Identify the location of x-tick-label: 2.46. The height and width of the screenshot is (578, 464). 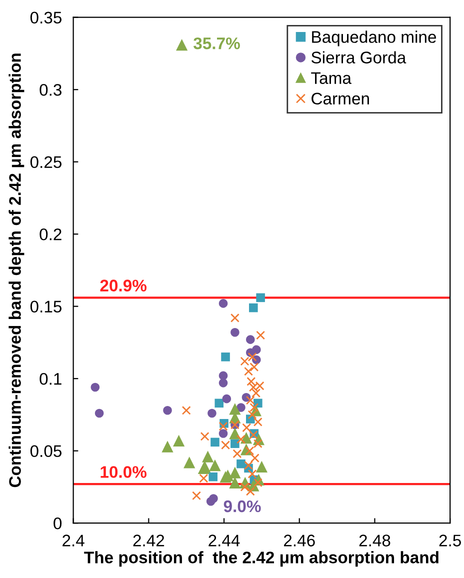
(299, 540).